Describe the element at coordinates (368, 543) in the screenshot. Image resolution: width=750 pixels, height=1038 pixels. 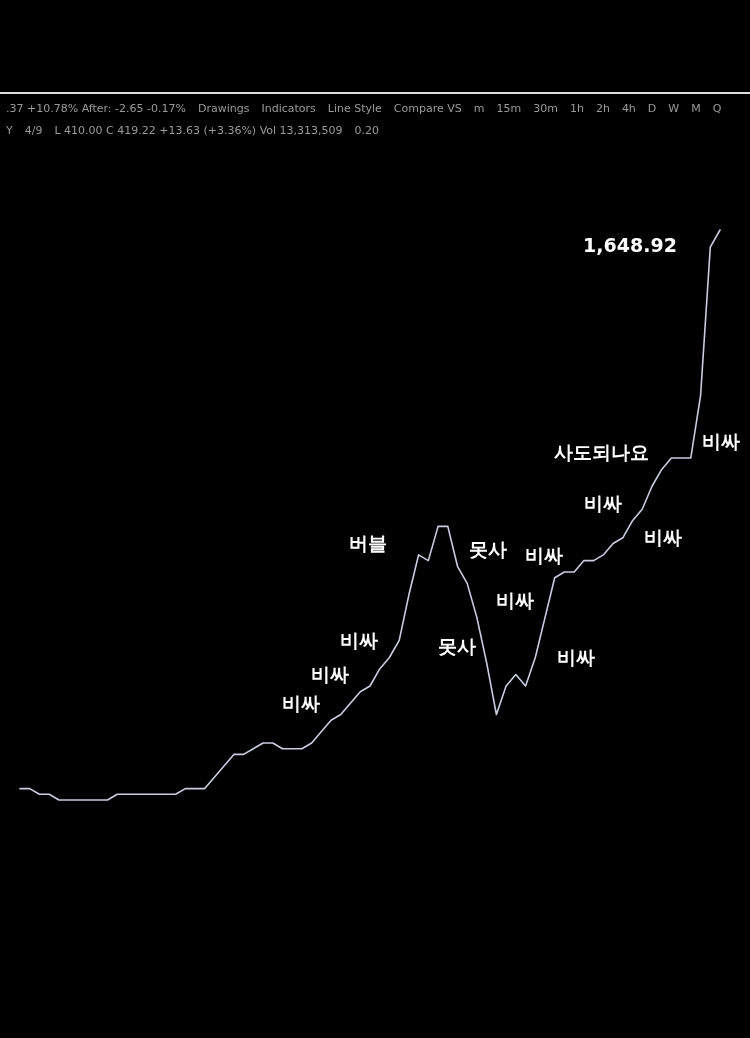
I see `annotation: 버블` at that location.